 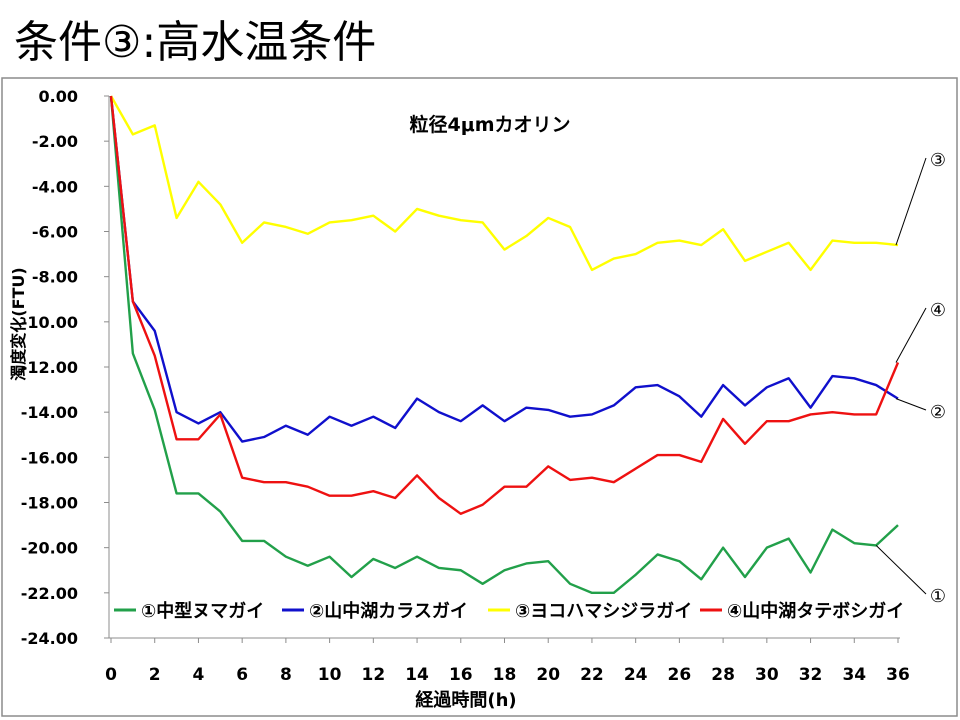 What do you see at coordinates (49, 638) in the screenshot?
I see `y-tick-label: -24.00` at bounding box center [49, 638].